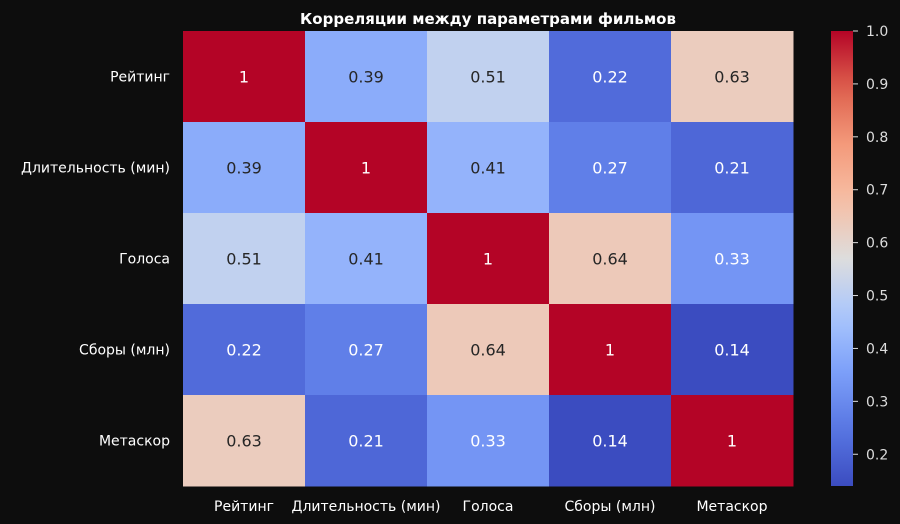  Describe the element at coordinates (124, 351) in the screenshot. I see `row-tick-label: Сборы (млн)` at that location.